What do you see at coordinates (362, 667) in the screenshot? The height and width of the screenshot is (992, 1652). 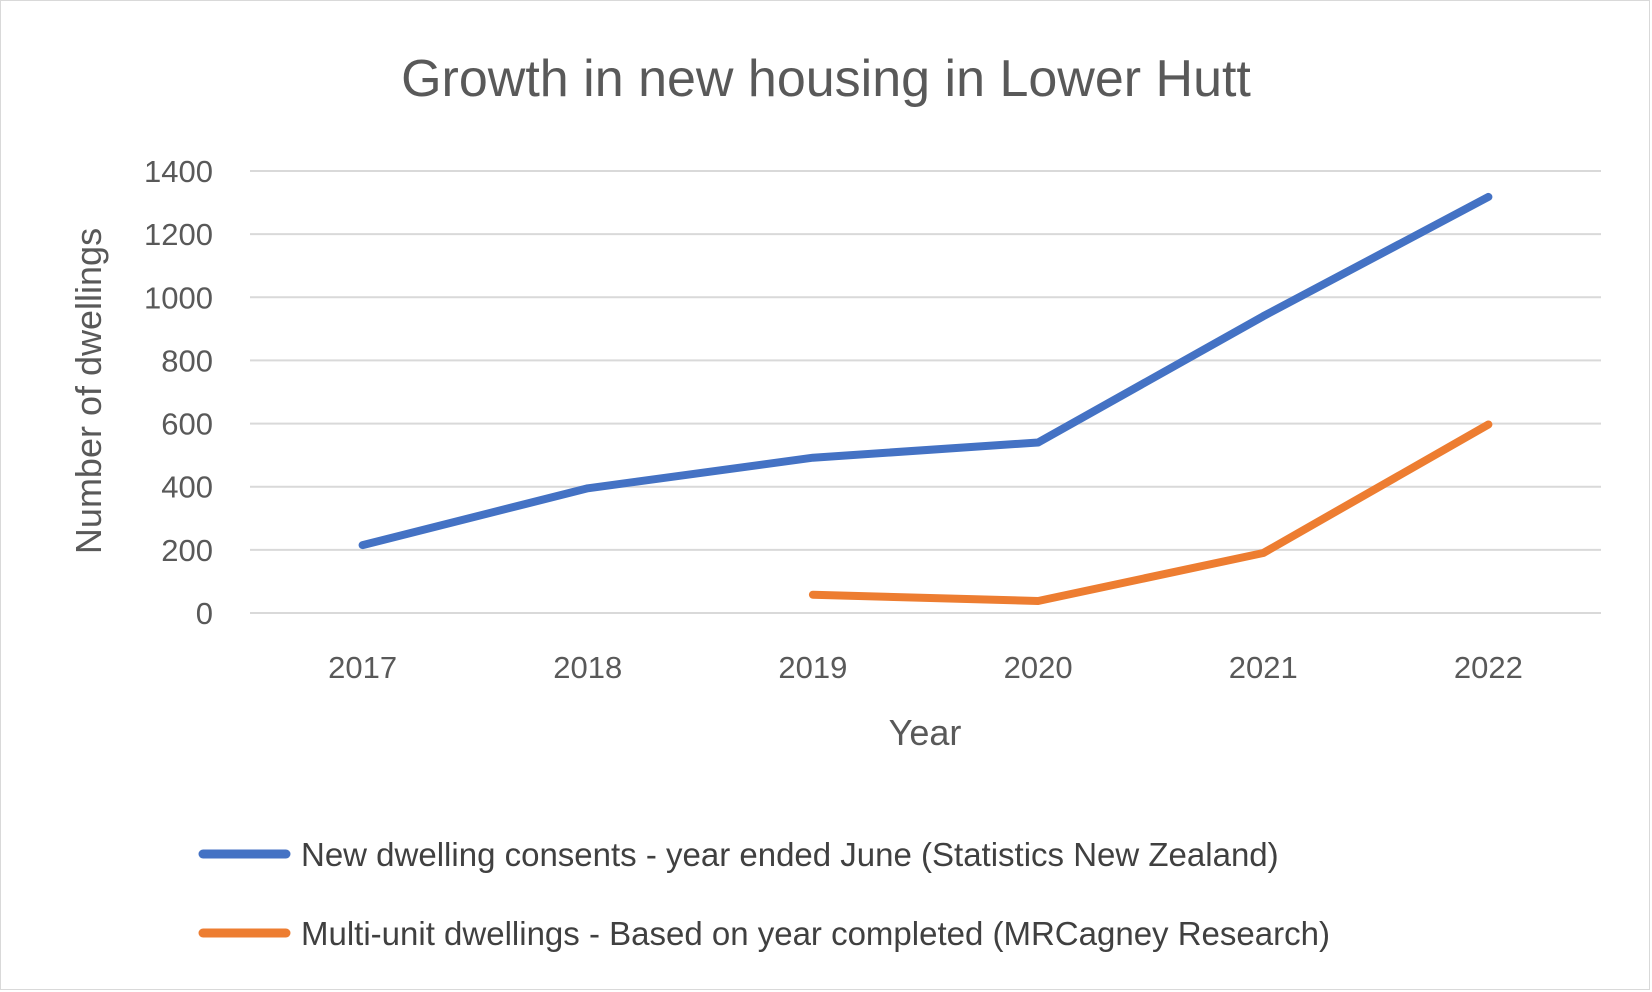 I see `x-tick-label: 2017` at bounding box center [362, 667].